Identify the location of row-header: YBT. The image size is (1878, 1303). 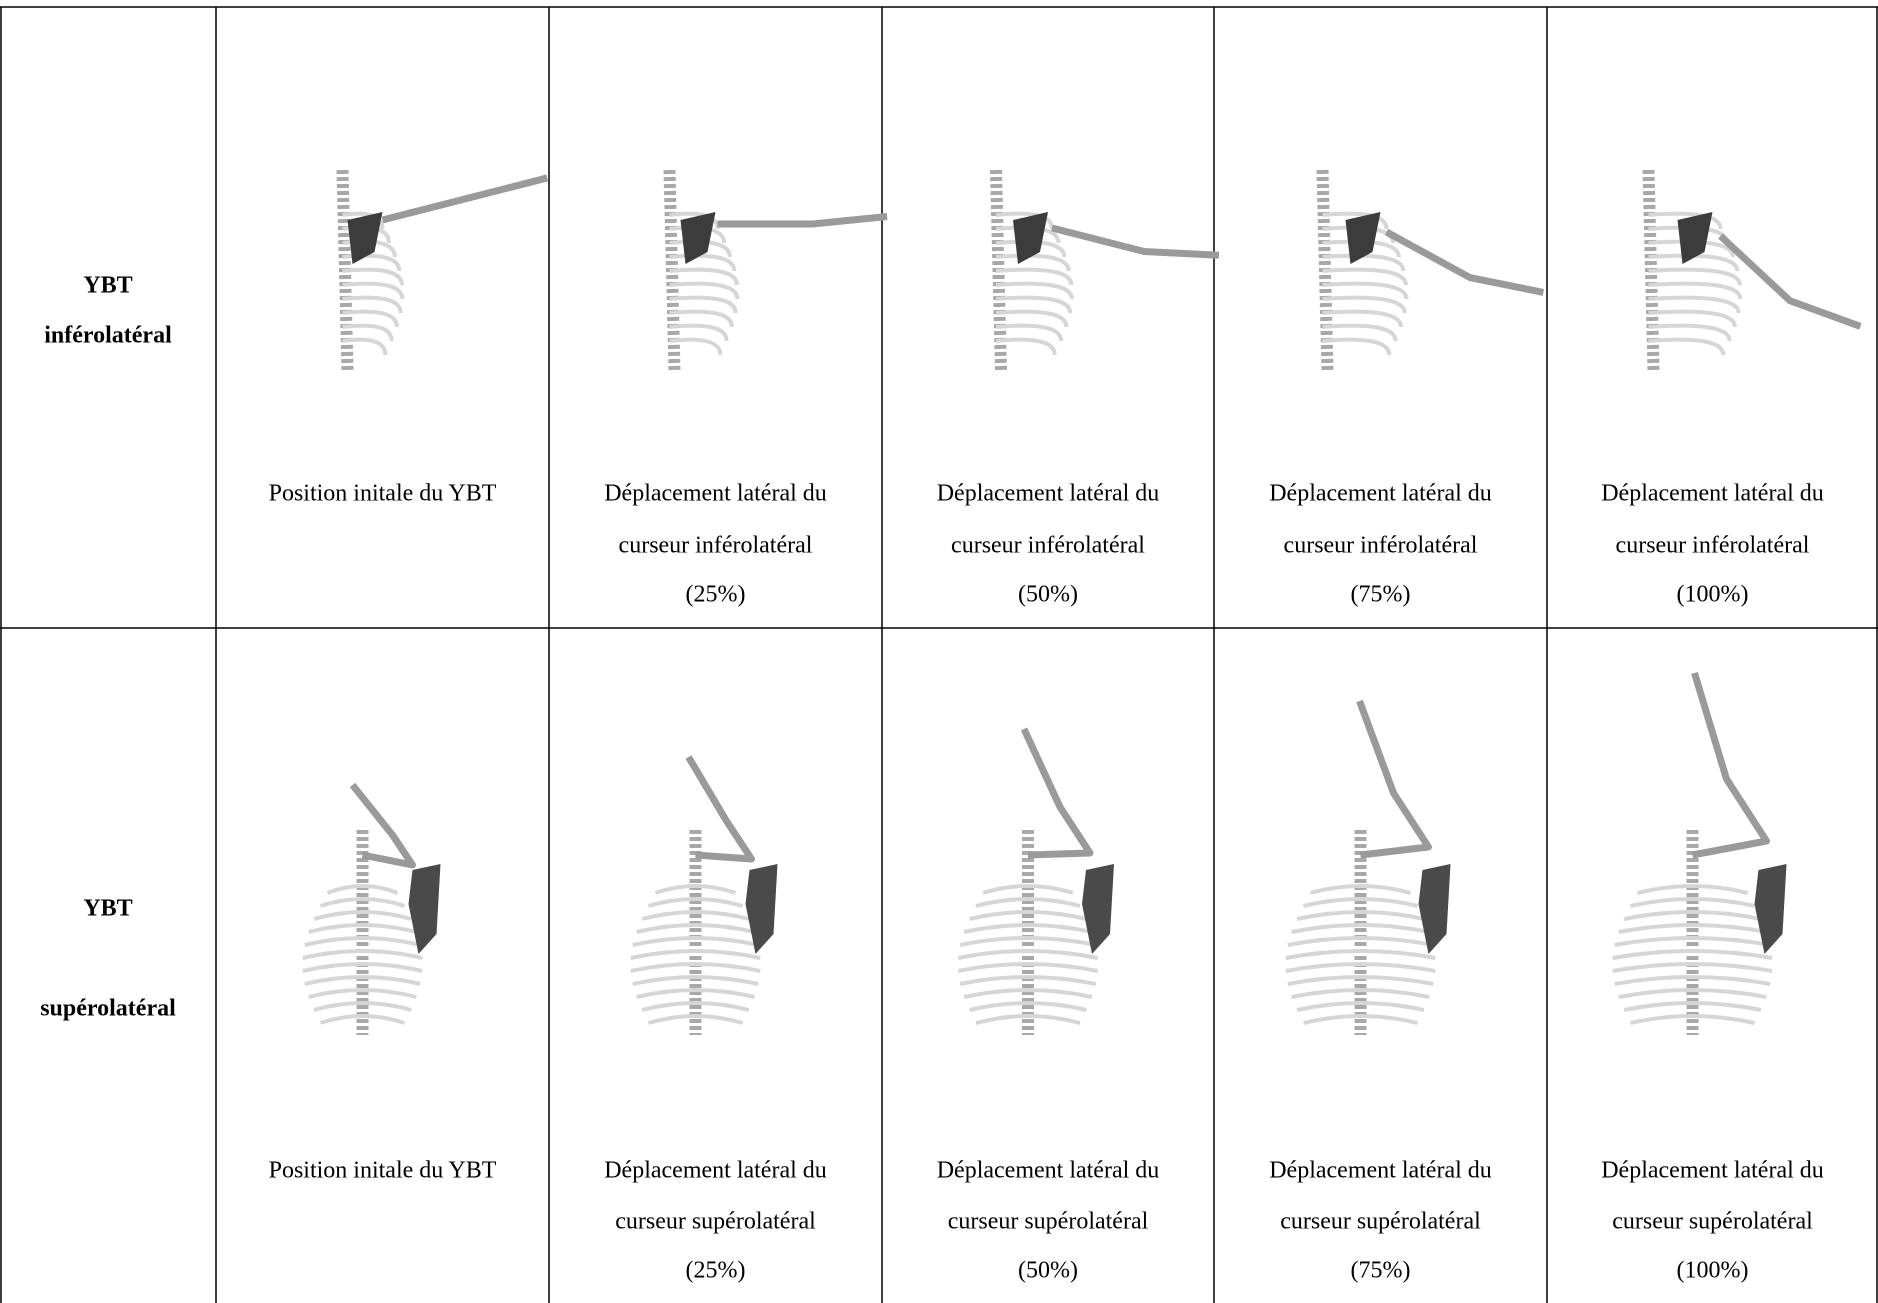
(107, 909).